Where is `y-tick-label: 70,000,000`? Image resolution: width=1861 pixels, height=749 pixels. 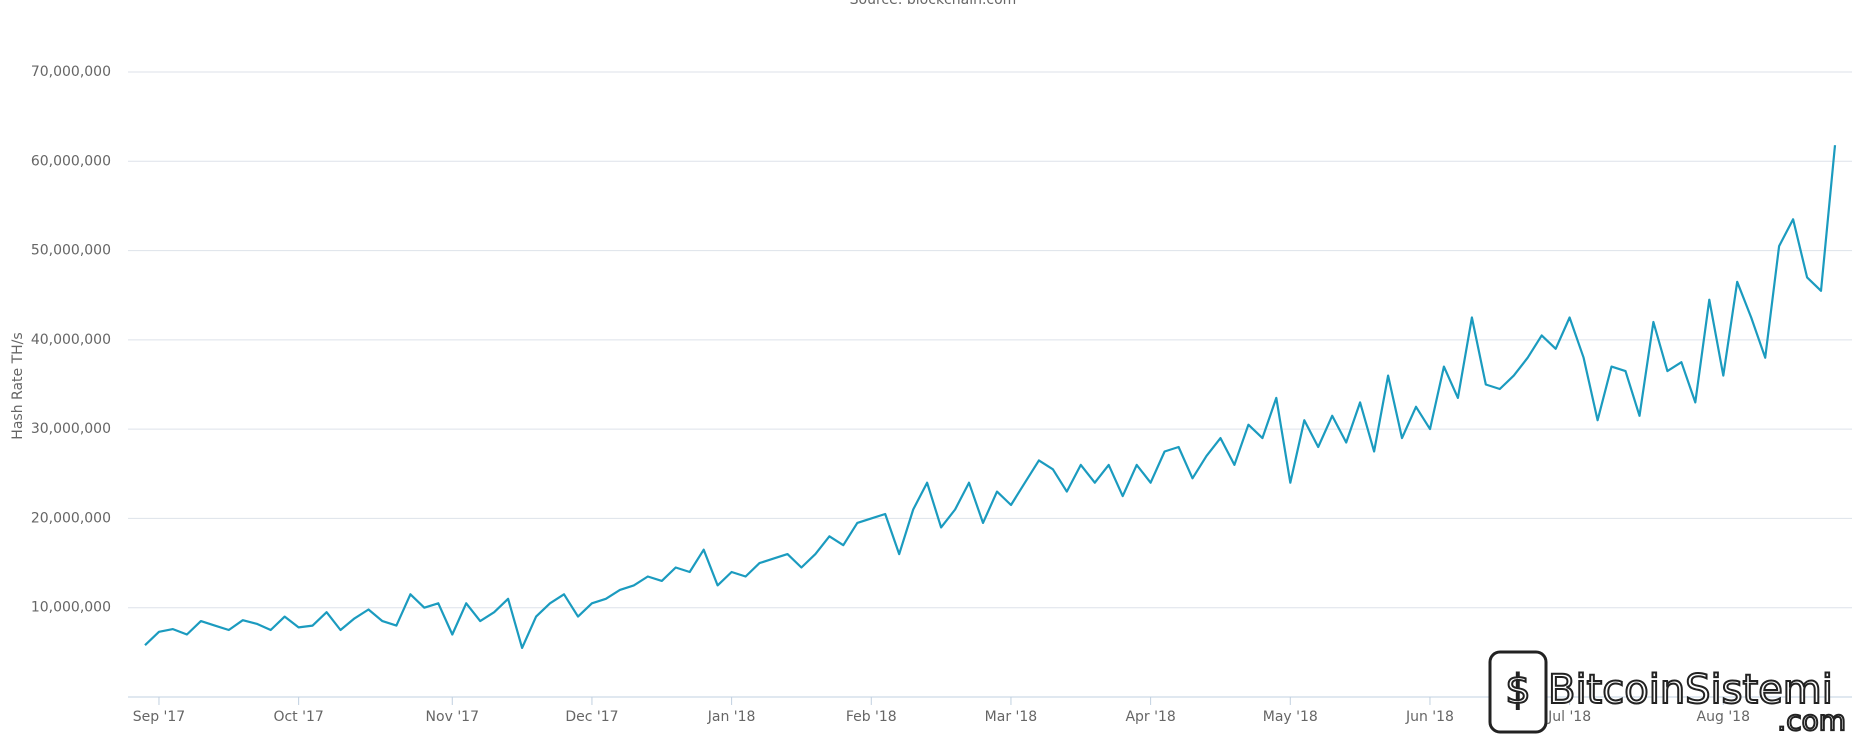
y-tick-label: 70,000,000 is located at coordinates (71, 72).